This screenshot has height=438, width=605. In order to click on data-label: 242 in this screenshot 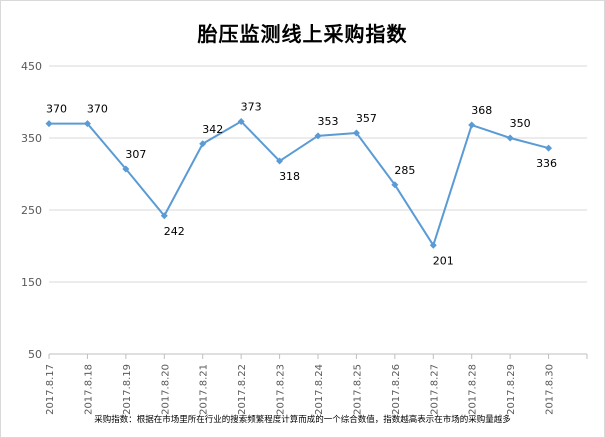, I will do `click(174, 231)`.